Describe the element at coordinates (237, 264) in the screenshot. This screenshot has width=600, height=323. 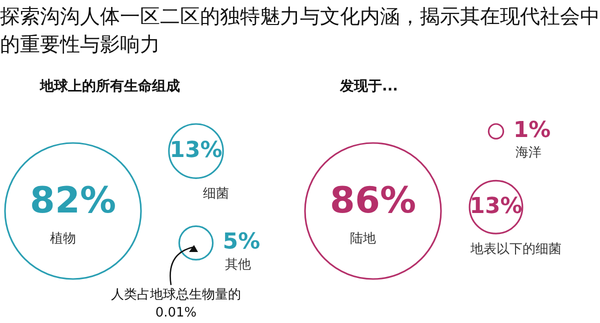
I see `category-label: 其他` at that location.